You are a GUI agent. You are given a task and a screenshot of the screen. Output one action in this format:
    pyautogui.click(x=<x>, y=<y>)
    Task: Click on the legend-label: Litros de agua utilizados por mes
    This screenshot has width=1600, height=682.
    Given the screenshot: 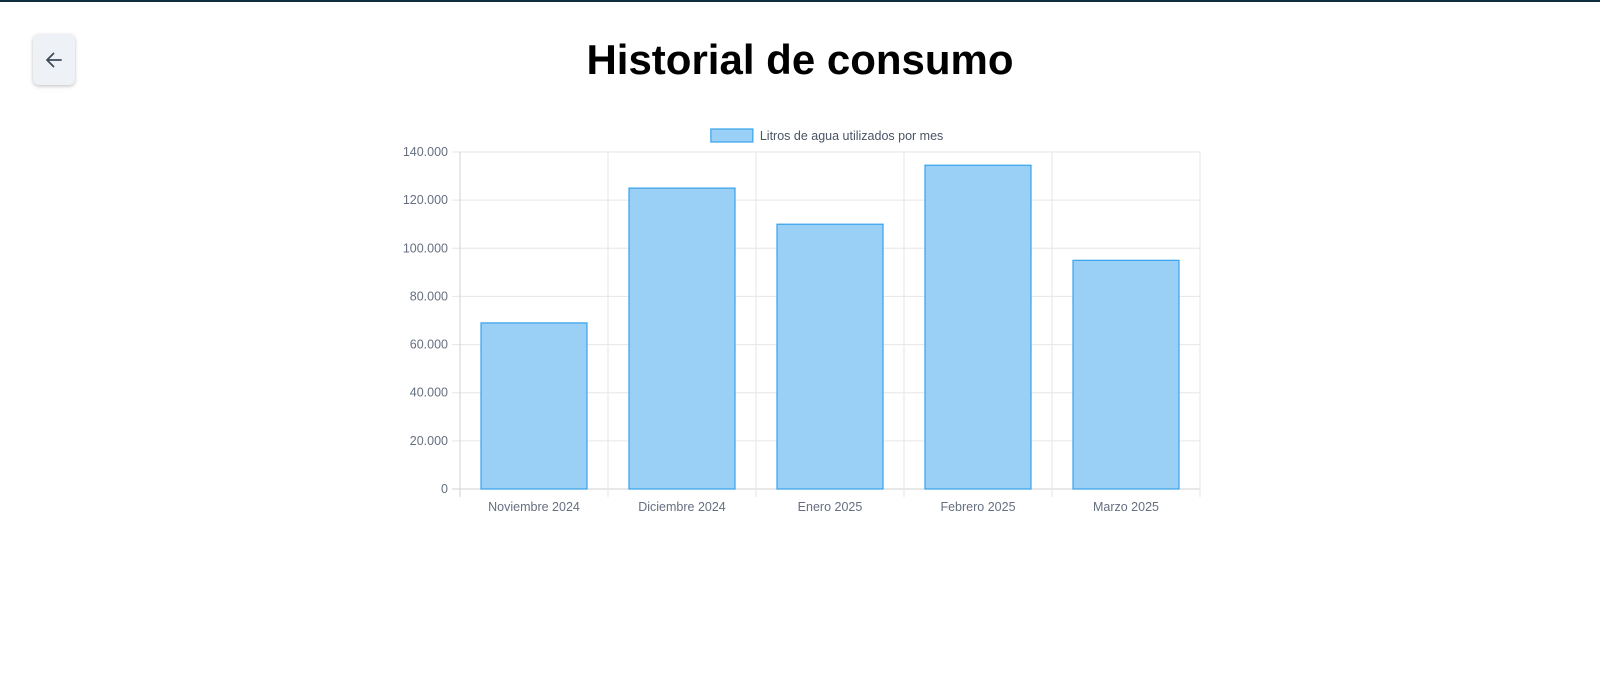 What is the action you would take?
    pyautogui.click(x=851, y=136)
    